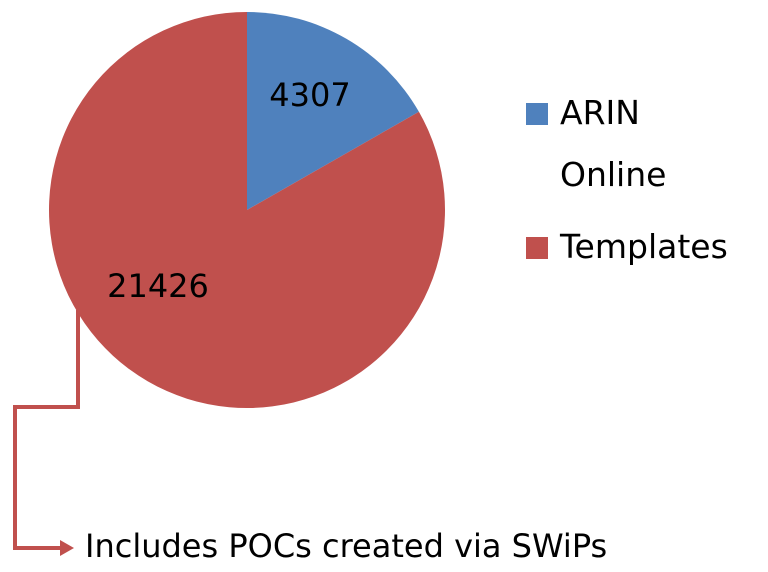 This screenshot has height=572, width=768. Describe the element at coordinates (644, 246) in the screenshot. I see `legend-label: Templates` at that location.